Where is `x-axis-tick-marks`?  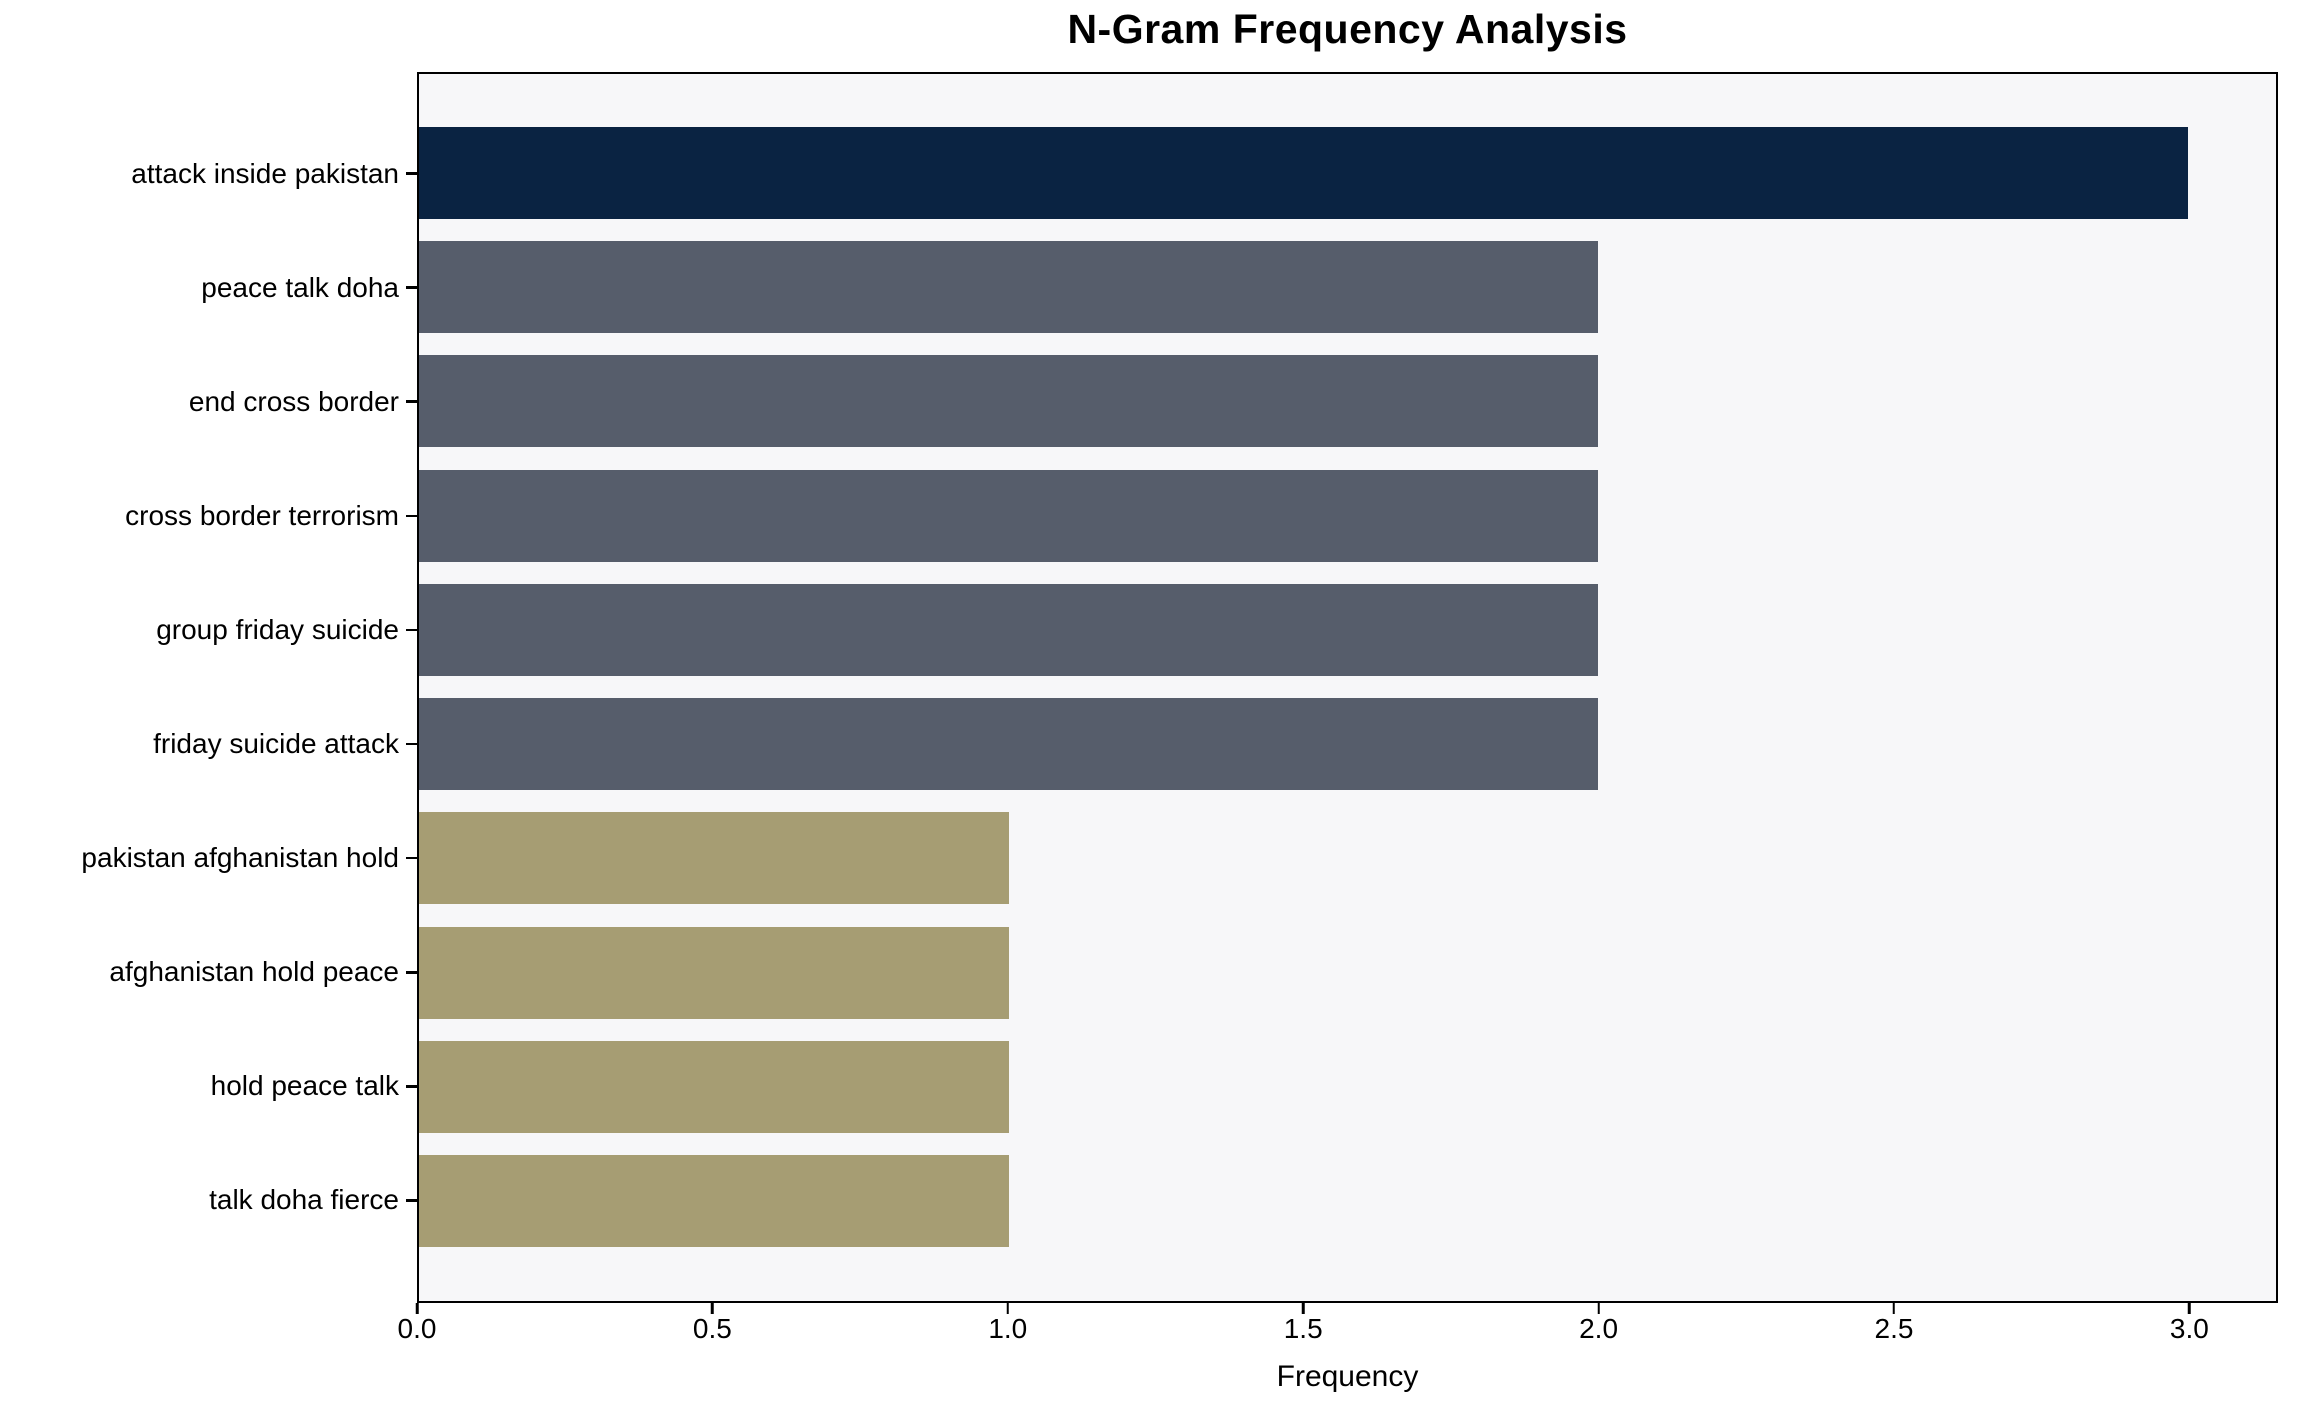 x-axis-tick-marks is located at coordinates (1346, 1309).